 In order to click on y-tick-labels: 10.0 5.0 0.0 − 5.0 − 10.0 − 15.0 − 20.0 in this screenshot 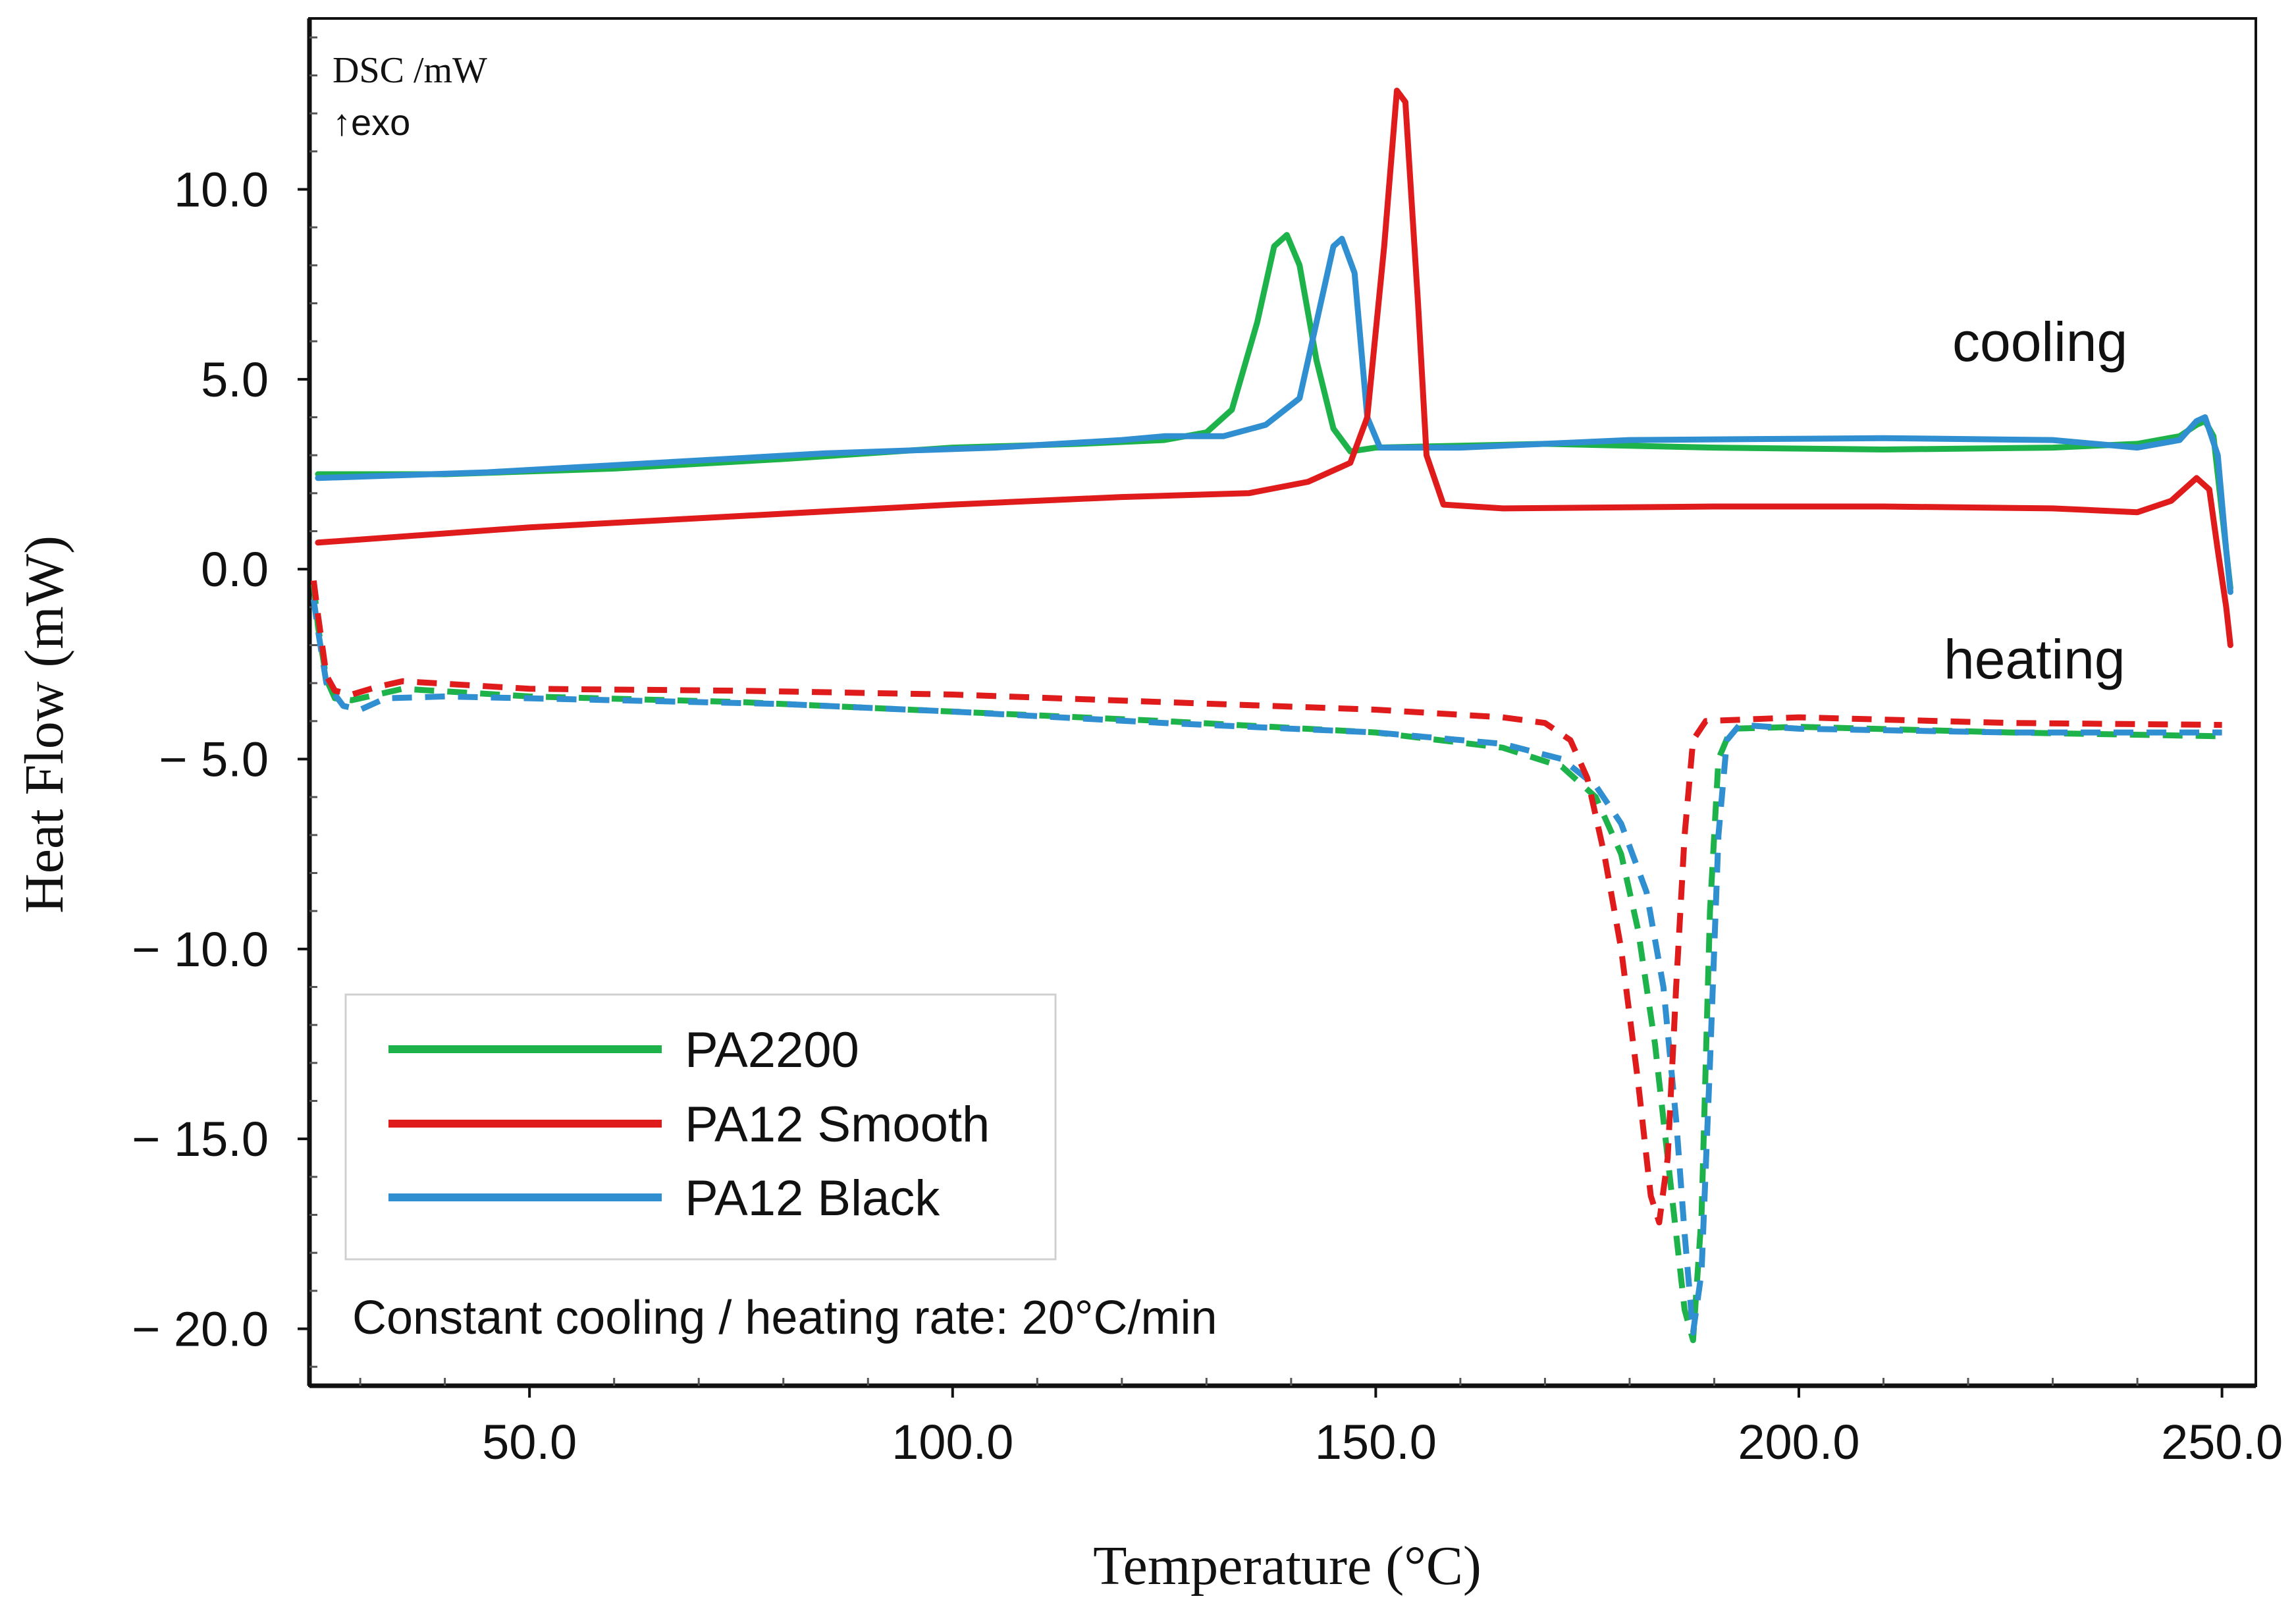, I will do `click(220, 760)`.